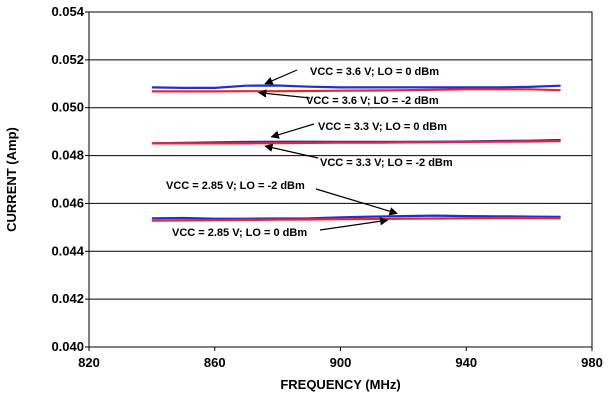 Image resolution: width=611 pixels, height=396 pixels. Describe the element at coordinates (386, 163) in the screenshot. I see `annotation-label: VCC = 3.3 V; LO = -2 dBm` at that location.